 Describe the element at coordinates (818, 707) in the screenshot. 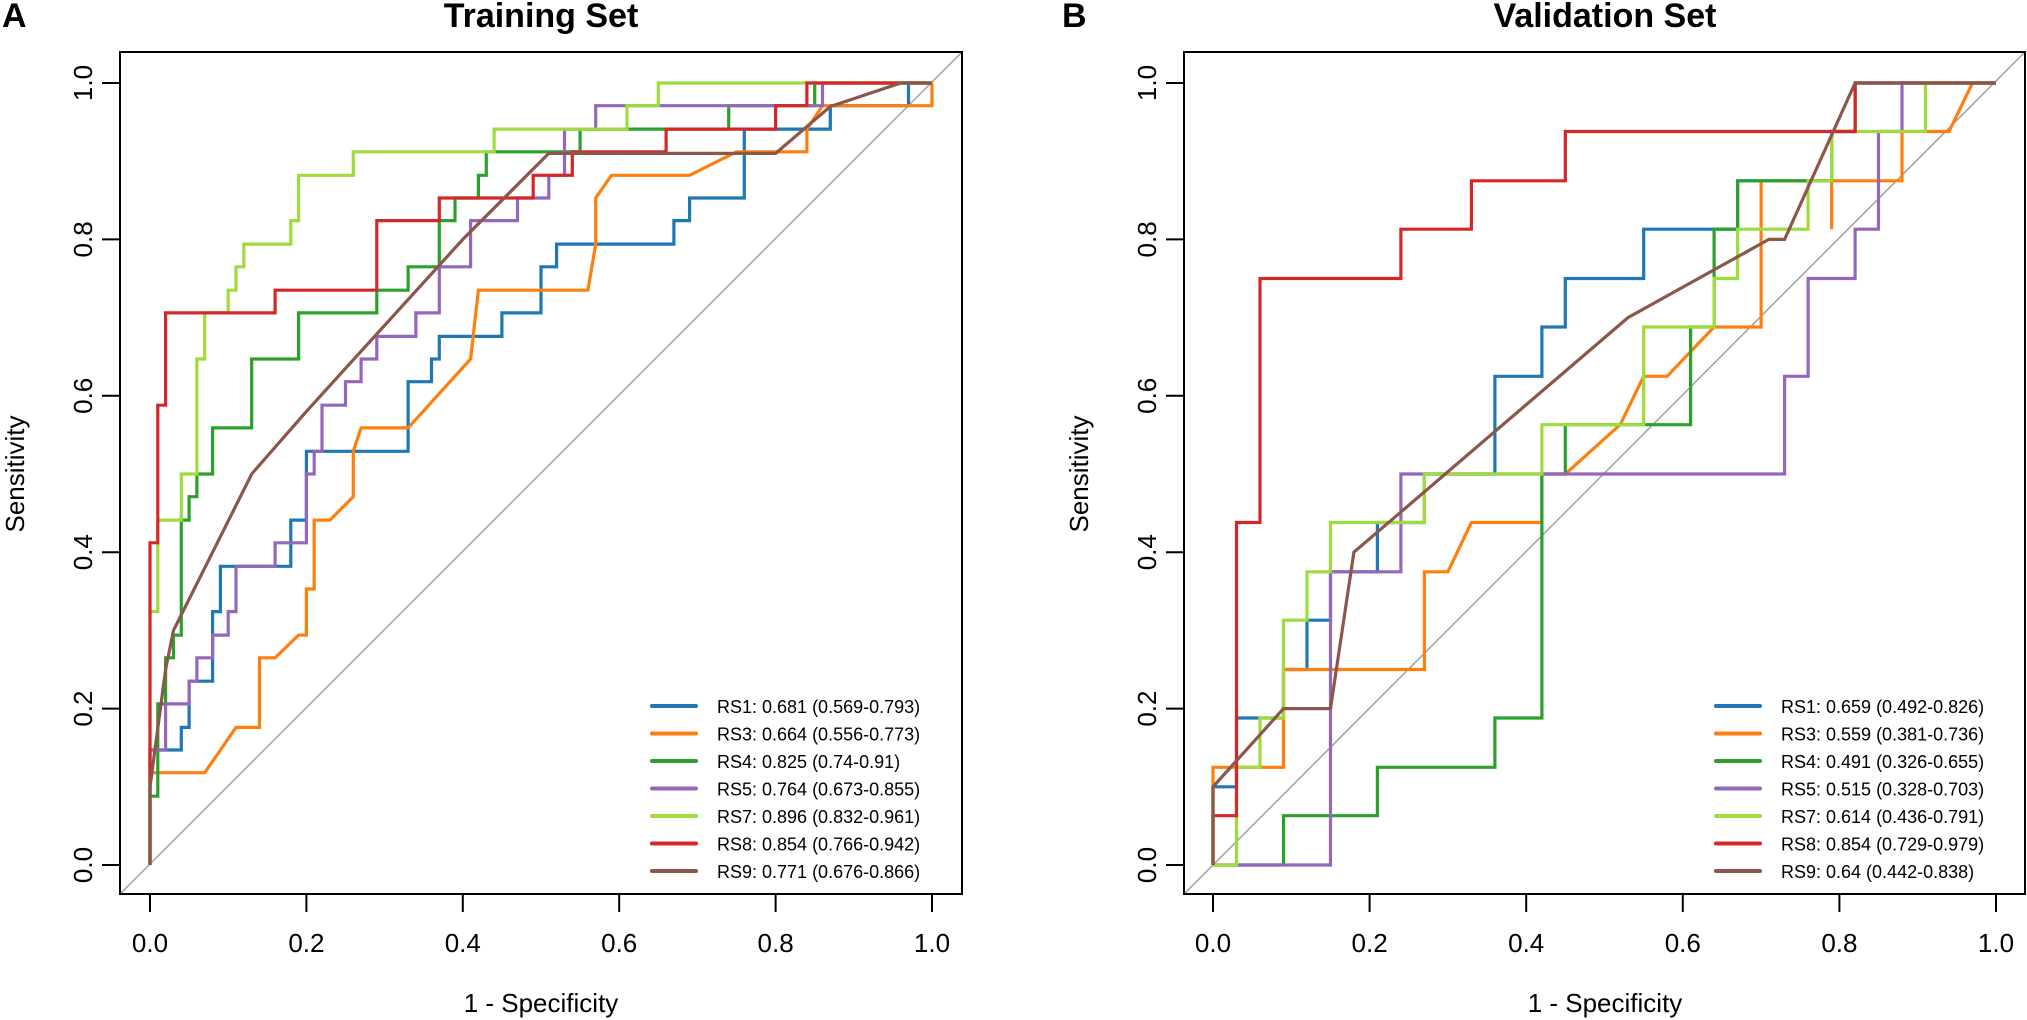

I see `legend-label-rs1: RS1: 0.681 (0.569-0.793)` at that location.